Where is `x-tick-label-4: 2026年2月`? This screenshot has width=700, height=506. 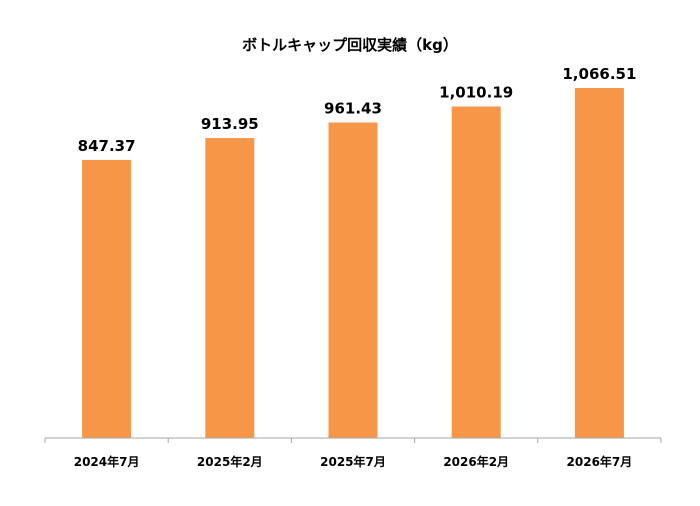 x-tick-label-4: 2026年2月 is located at coordinates (476, 461).